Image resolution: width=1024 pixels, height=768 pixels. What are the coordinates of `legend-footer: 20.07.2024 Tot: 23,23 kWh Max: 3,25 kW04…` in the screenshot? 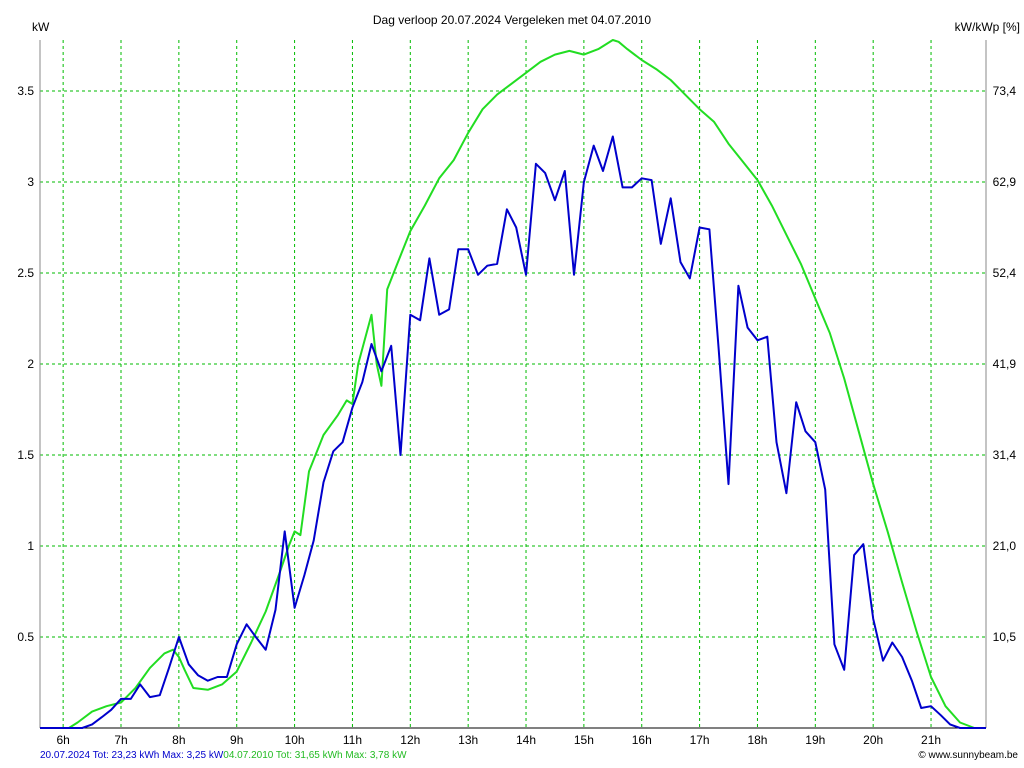 It's located at (223, 755).